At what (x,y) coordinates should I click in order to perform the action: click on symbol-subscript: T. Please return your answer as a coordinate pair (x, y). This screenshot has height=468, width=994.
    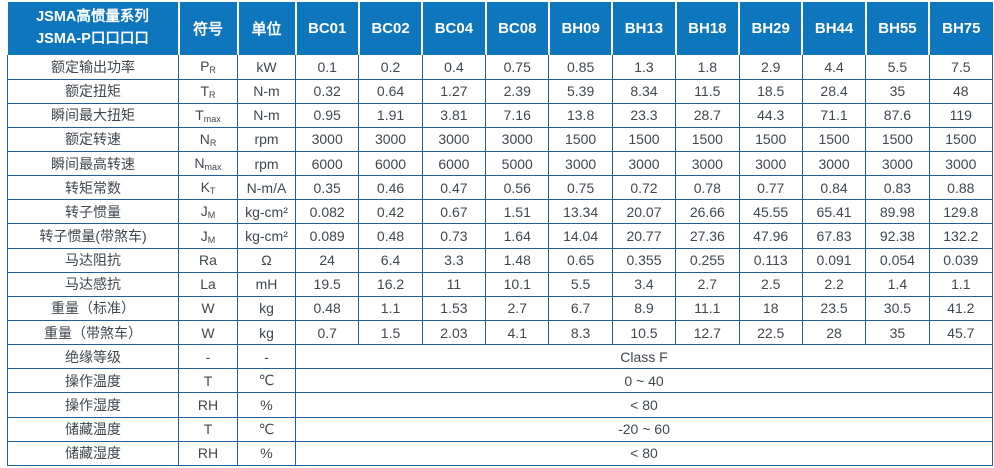
    Looking at the image, I should click on (212, 191).